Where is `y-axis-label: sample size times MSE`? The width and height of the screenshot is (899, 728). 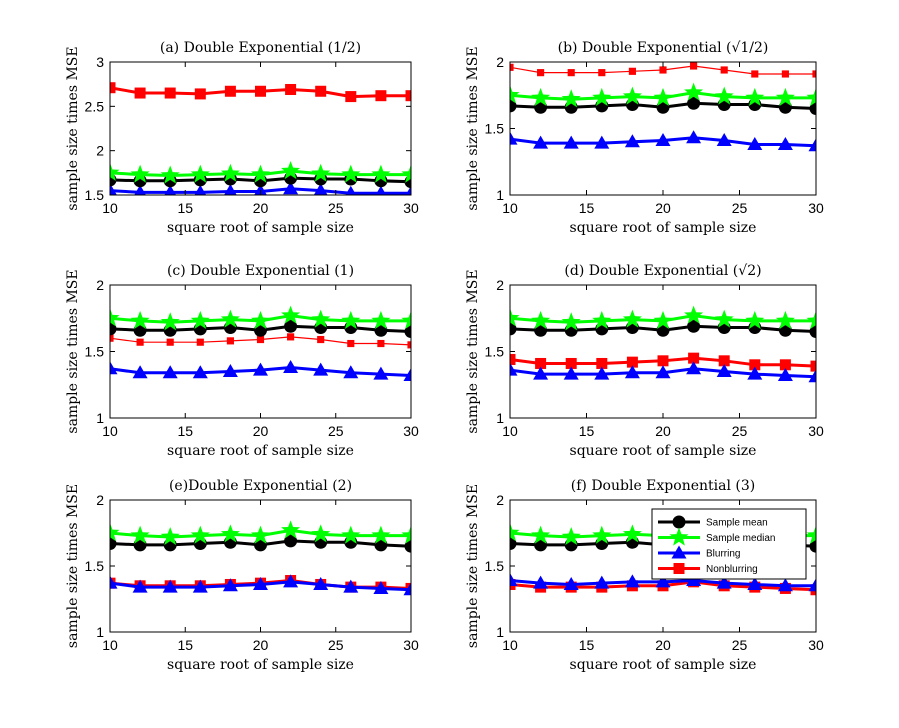
y-axis-label: sample size times MSE is located at coordinates (73, 351).